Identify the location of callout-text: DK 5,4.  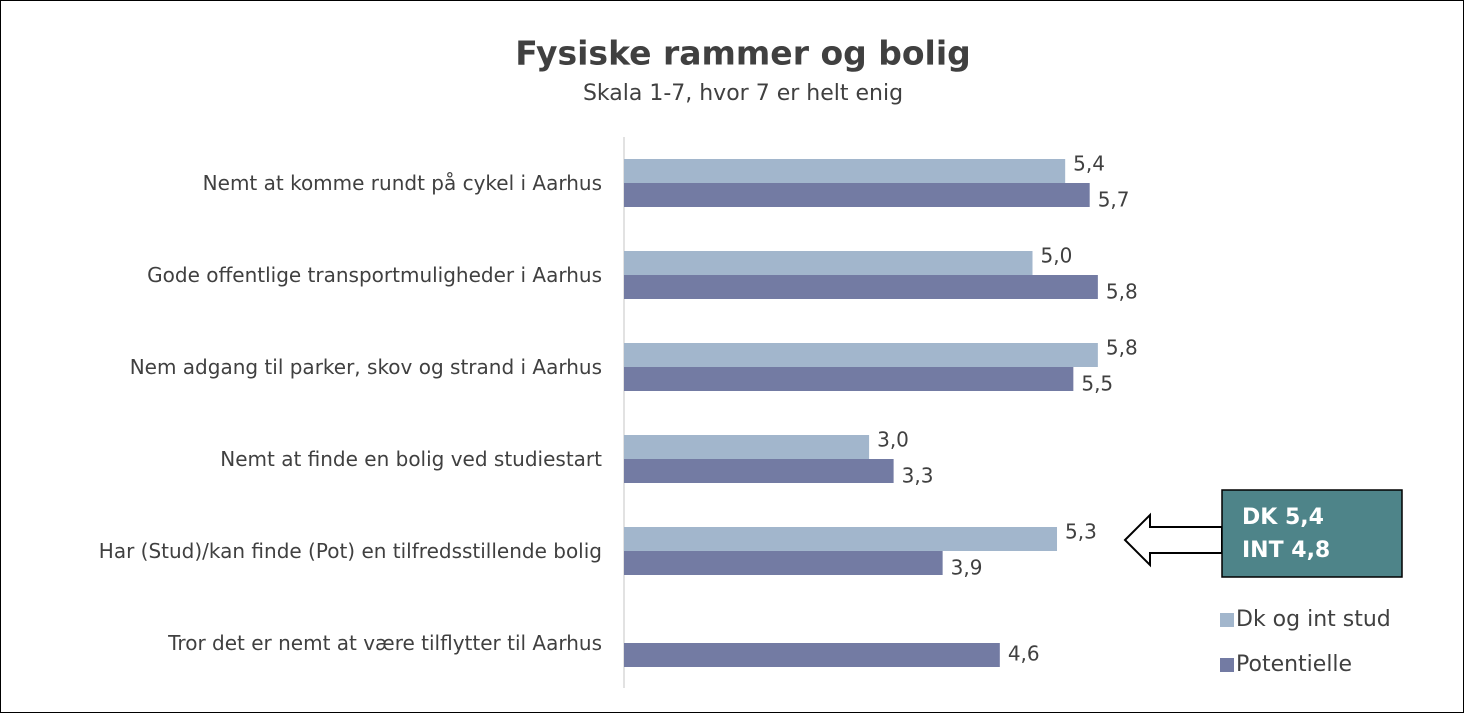
(1283, 517).